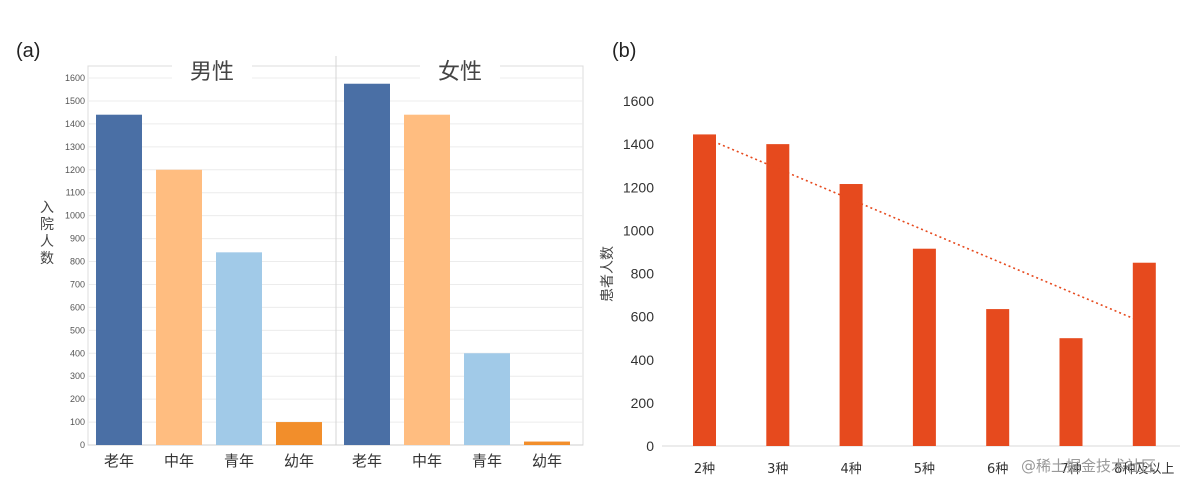 The height and width of the screenshot is (483, 1189). What do you see at coordinates (924, 469) in the screenshot?
I see `x-tick-label-b: 5种` at bounding box center [924, 469].